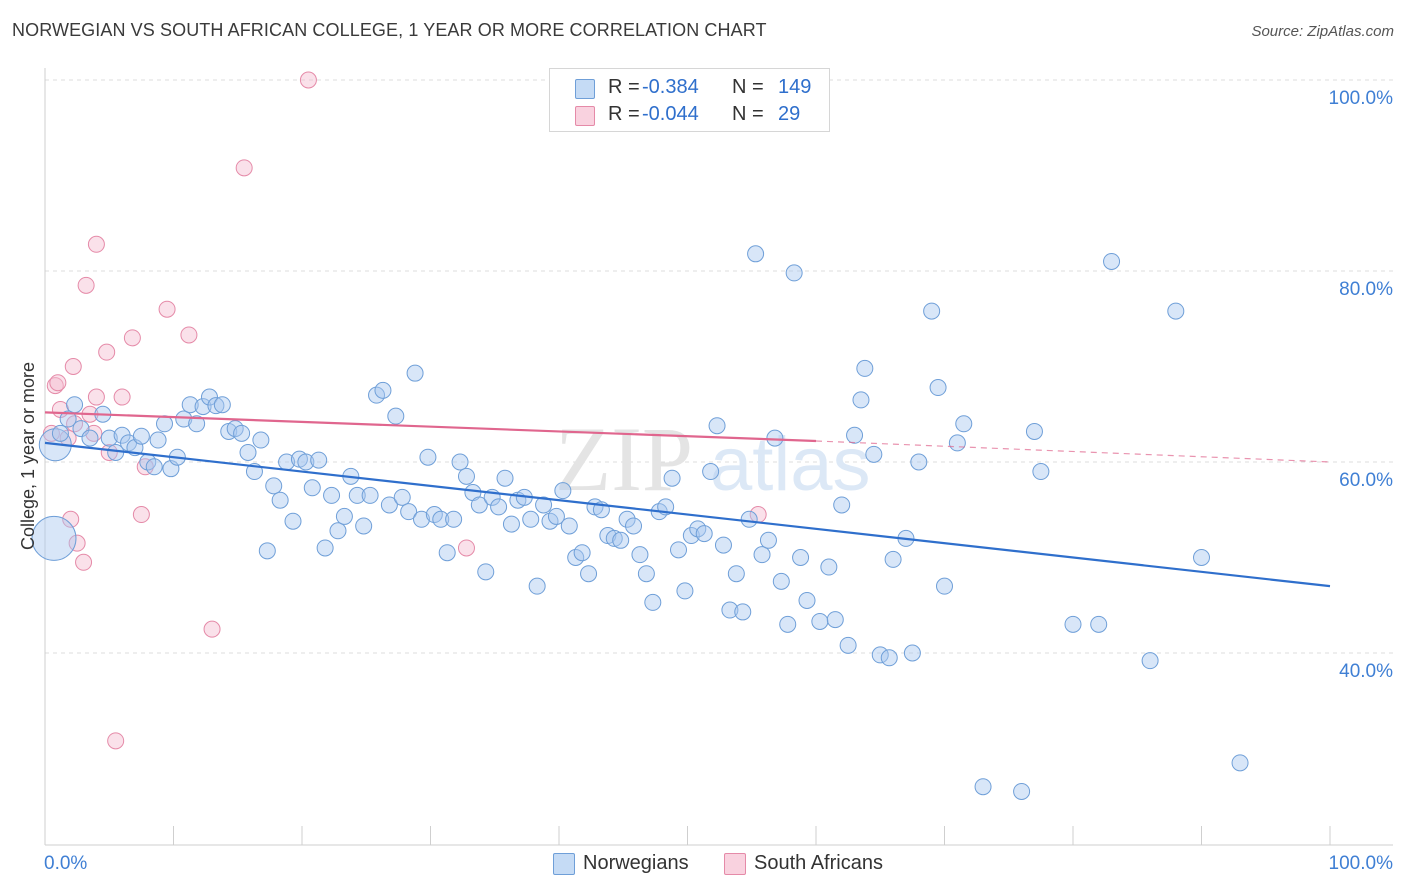 Image resolution: width=1406 pixels, height=892 pixels. I want to click on legend-row-south-africans: R = -0.044 N = 29, so click(689, 116).